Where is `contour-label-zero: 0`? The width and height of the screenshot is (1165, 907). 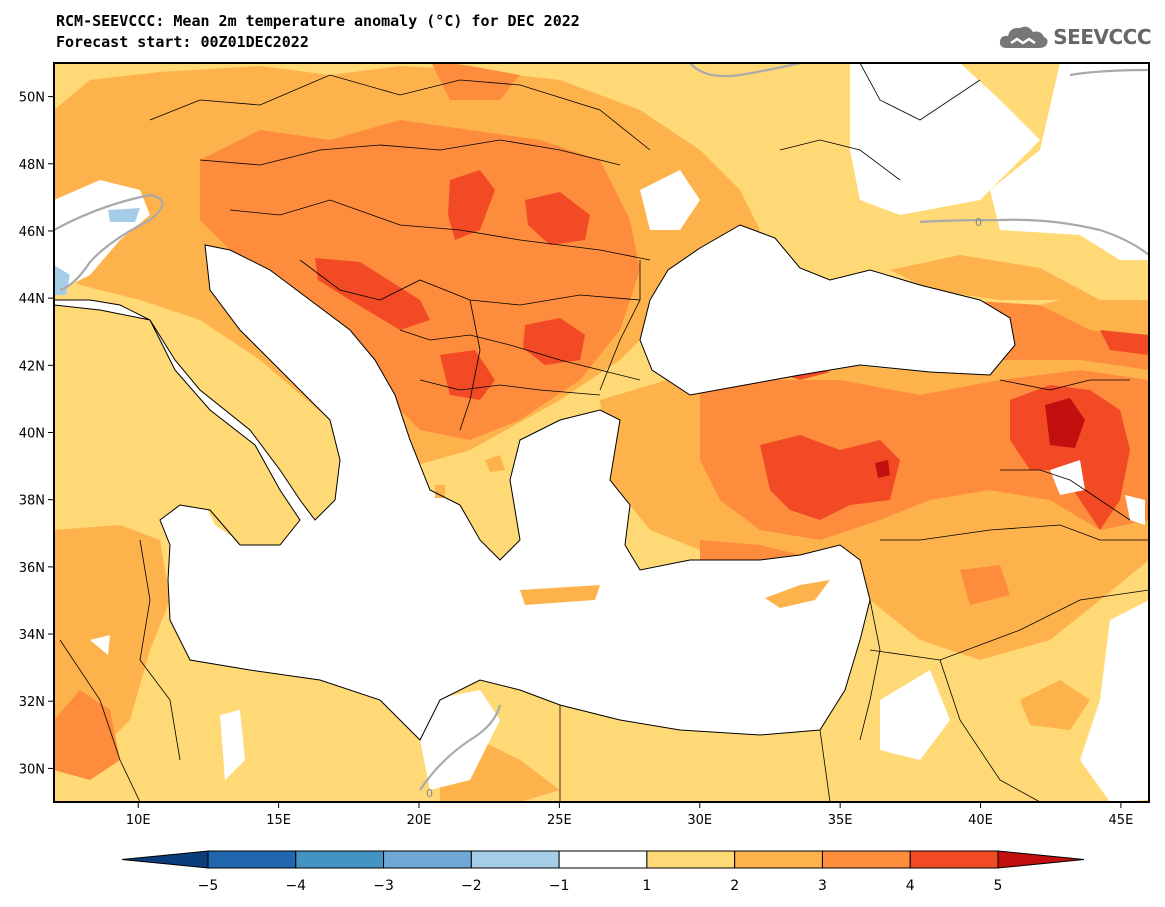 contour-label-zero: 0 is located at coordinates (978, 222).